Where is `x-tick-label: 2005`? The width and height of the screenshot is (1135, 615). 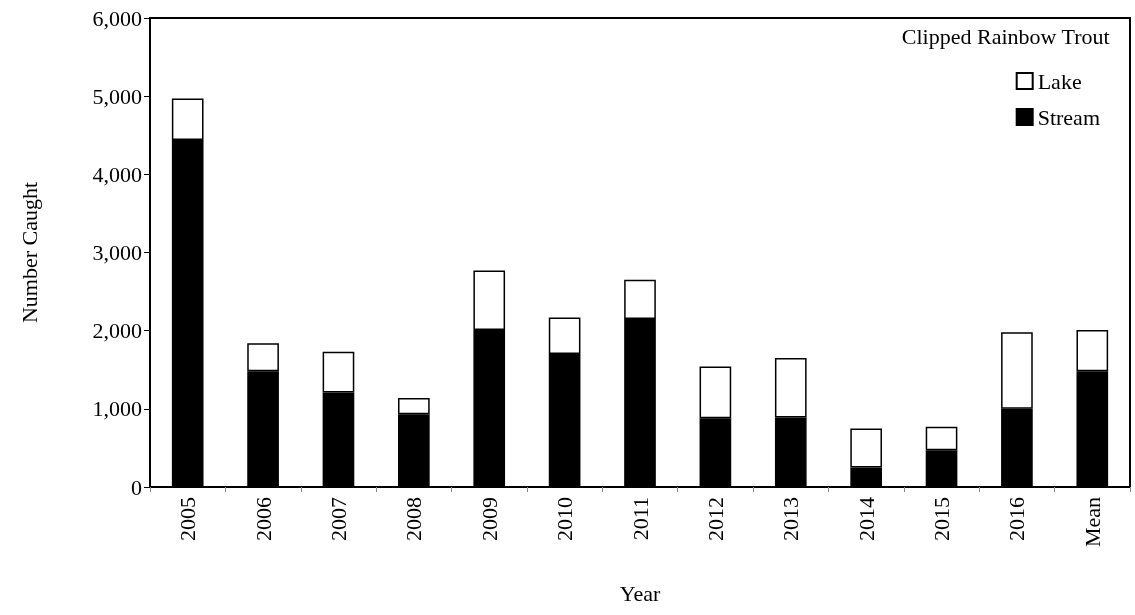 x-tick-label: 2005 is located at coordinates (188, 519).